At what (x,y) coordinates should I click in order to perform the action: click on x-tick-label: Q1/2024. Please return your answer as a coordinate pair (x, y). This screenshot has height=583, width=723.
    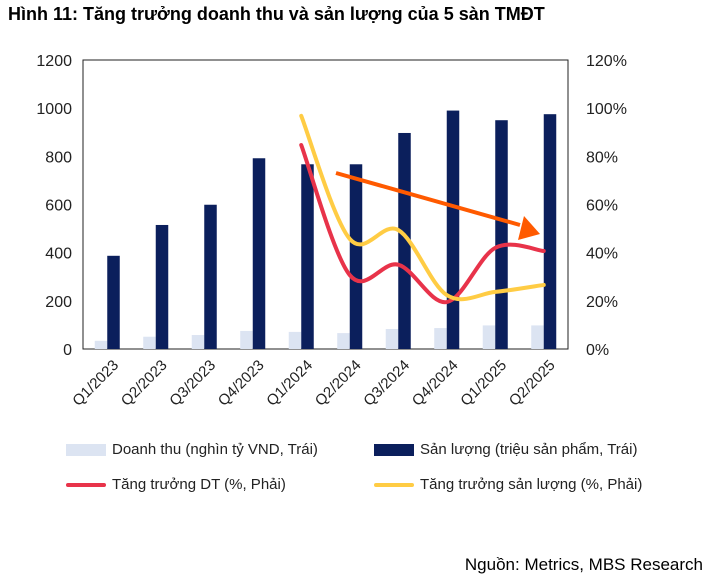
    Looking at the image, I should click on (289, 383).